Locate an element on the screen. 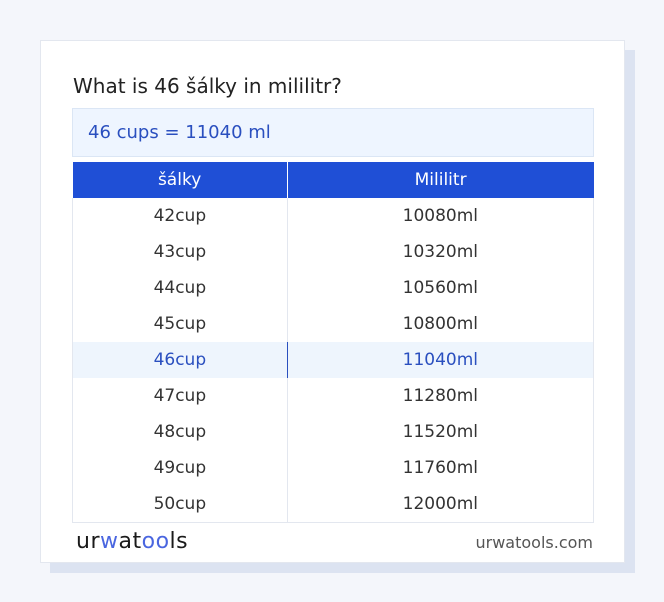 Image resolution: width=664 pixels, height=602 pixels. table-row: 45cup 10800ml is located at coordinates (333, 324).